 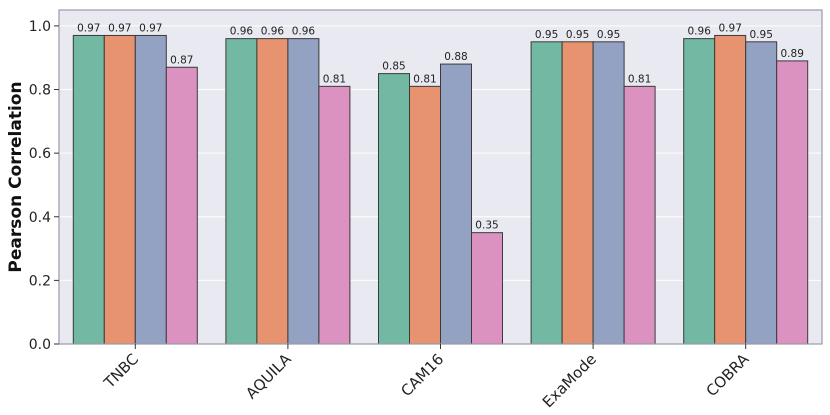 I want to click on y-tick-label: 0.4, so click(x=40, y=218).